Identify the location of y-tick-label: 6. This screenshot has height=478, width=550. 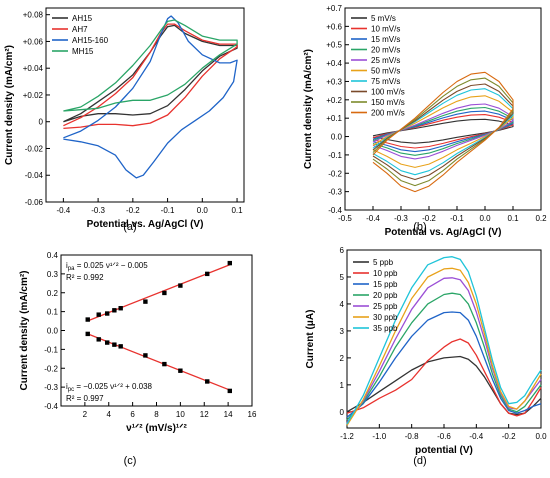
(342, 250).